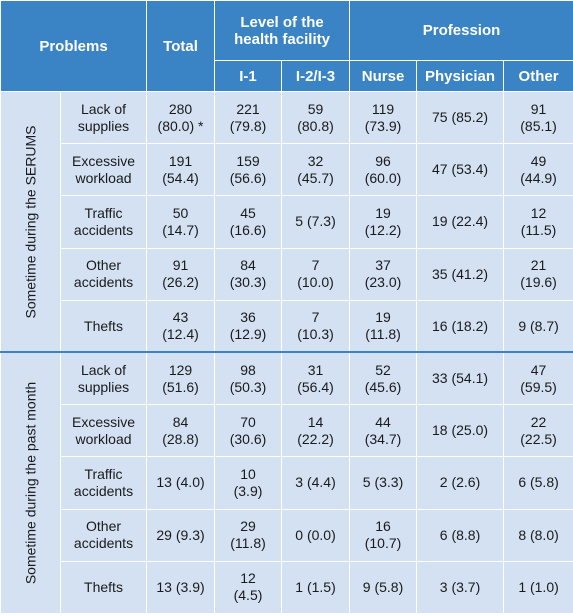  What do you see at coordinates (30, 222) in the screenshot?
I see `group-label-cell: Sometime during the SERUMS` at bounding box center [30, 222].